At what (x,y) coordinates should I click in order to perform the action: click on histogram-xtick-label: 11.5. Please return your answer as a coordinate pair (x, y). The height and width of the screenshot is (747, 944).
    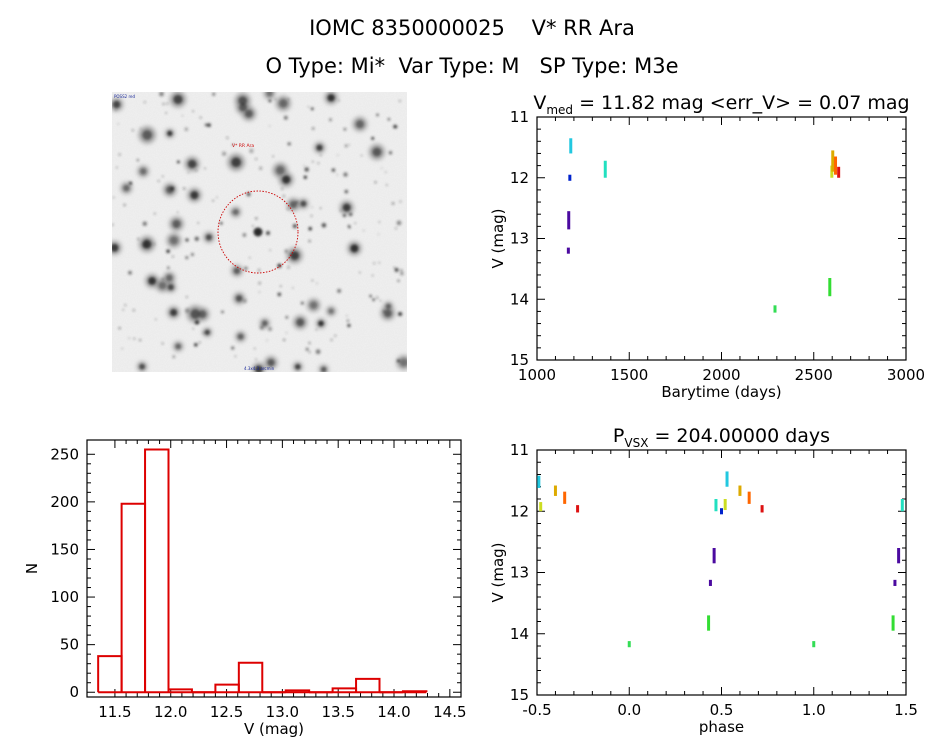
    Looking at the image, I should click on (114, 712).